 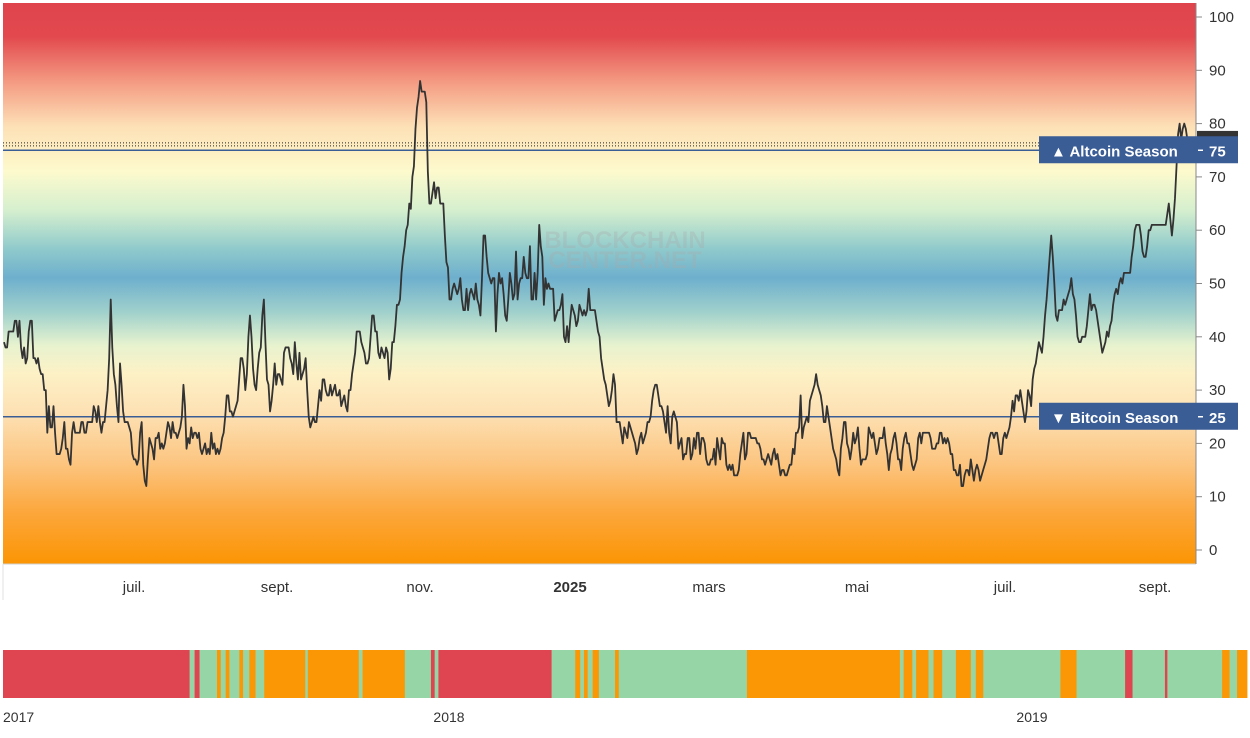 I want to click on y-tick-label: 90, so click(x=1217, y=70).